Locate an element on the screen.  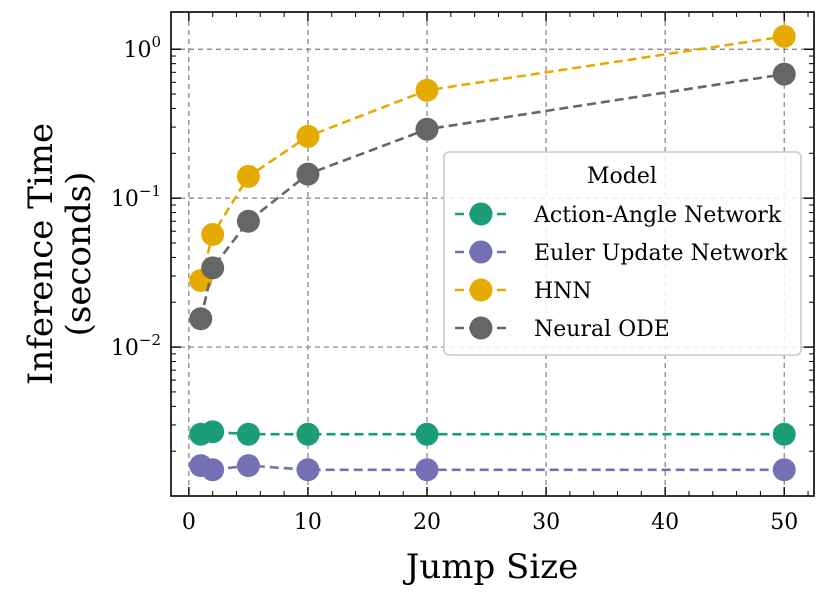
x-tick-label: 40 is located at coordinates (665, 522).